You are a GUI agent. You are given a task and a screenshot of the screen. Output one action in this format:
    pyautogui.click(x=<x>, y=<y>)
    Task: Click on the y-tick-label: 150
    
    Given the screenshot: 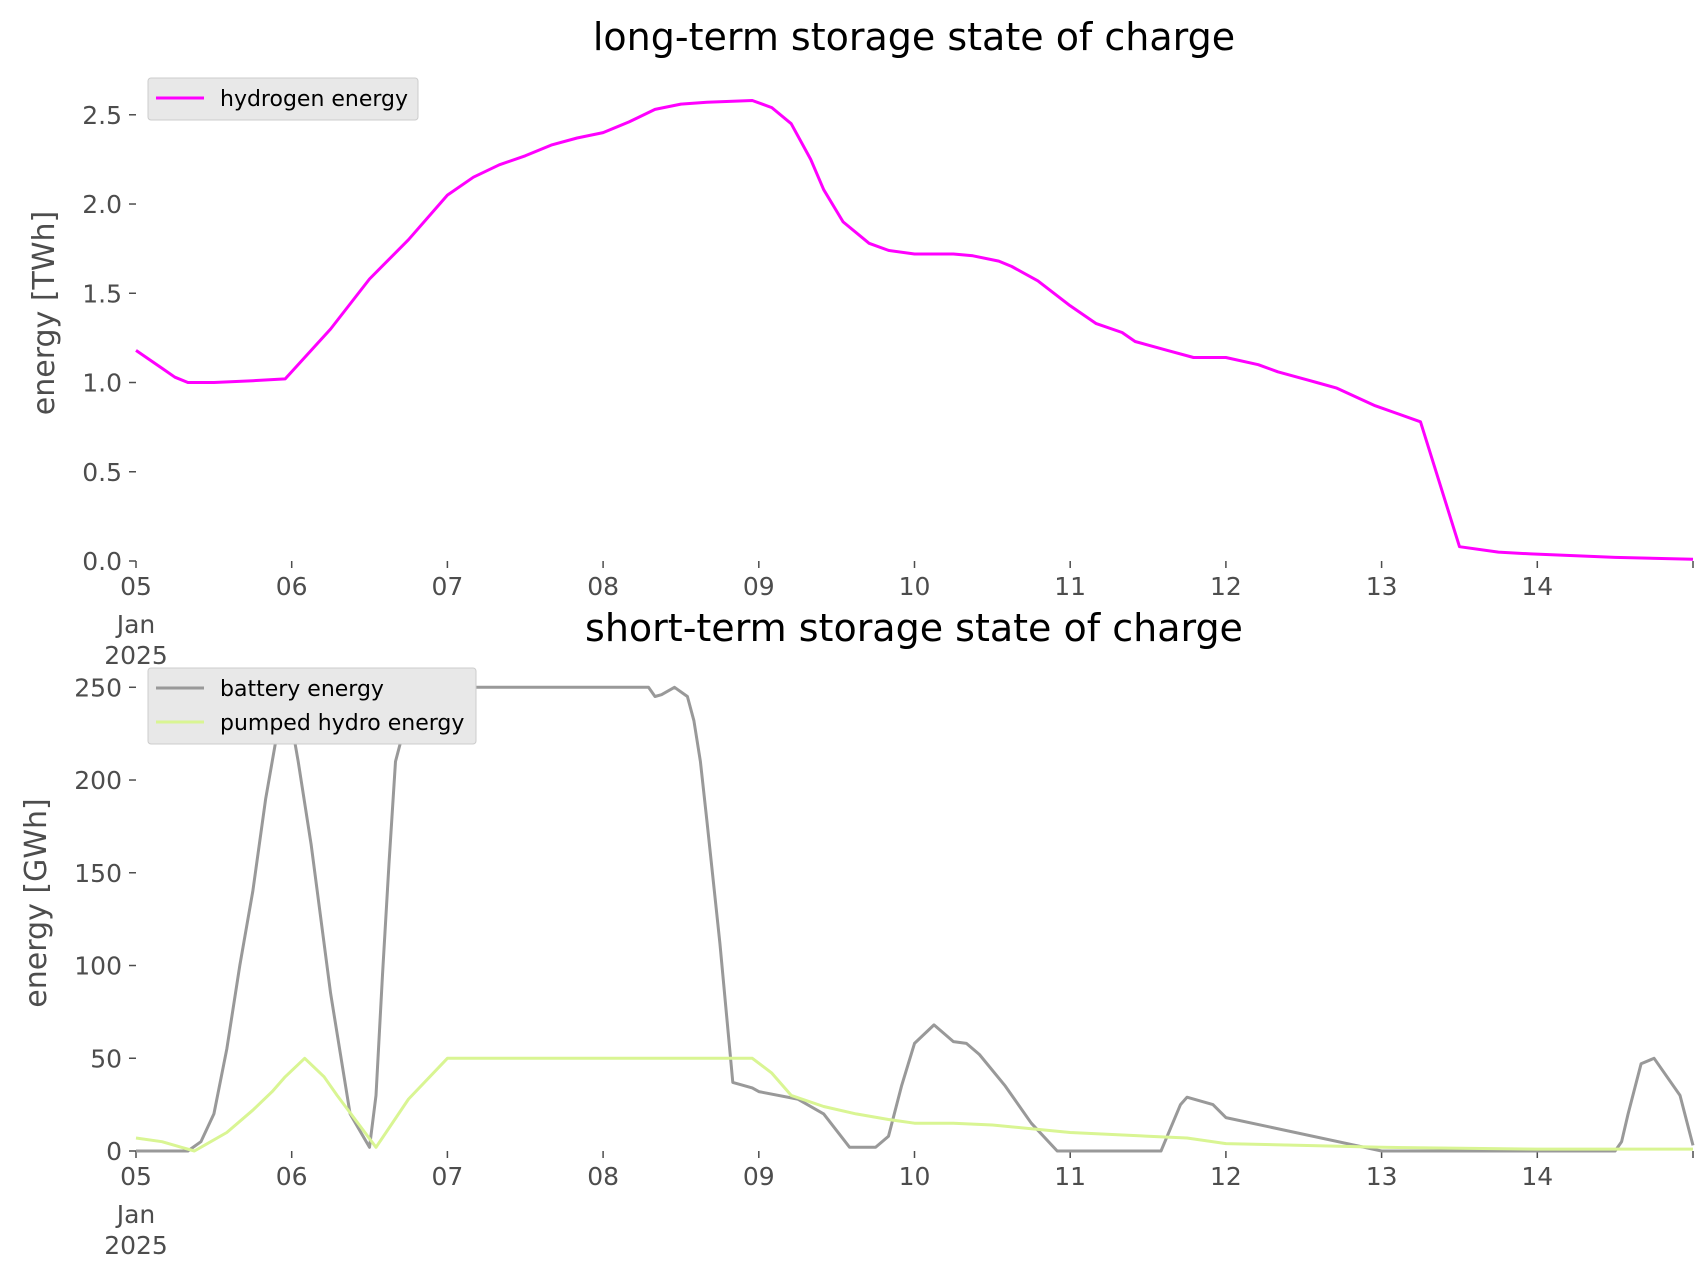 What is the action you would take?
    pyautogui.click(x=98, y=873)
    